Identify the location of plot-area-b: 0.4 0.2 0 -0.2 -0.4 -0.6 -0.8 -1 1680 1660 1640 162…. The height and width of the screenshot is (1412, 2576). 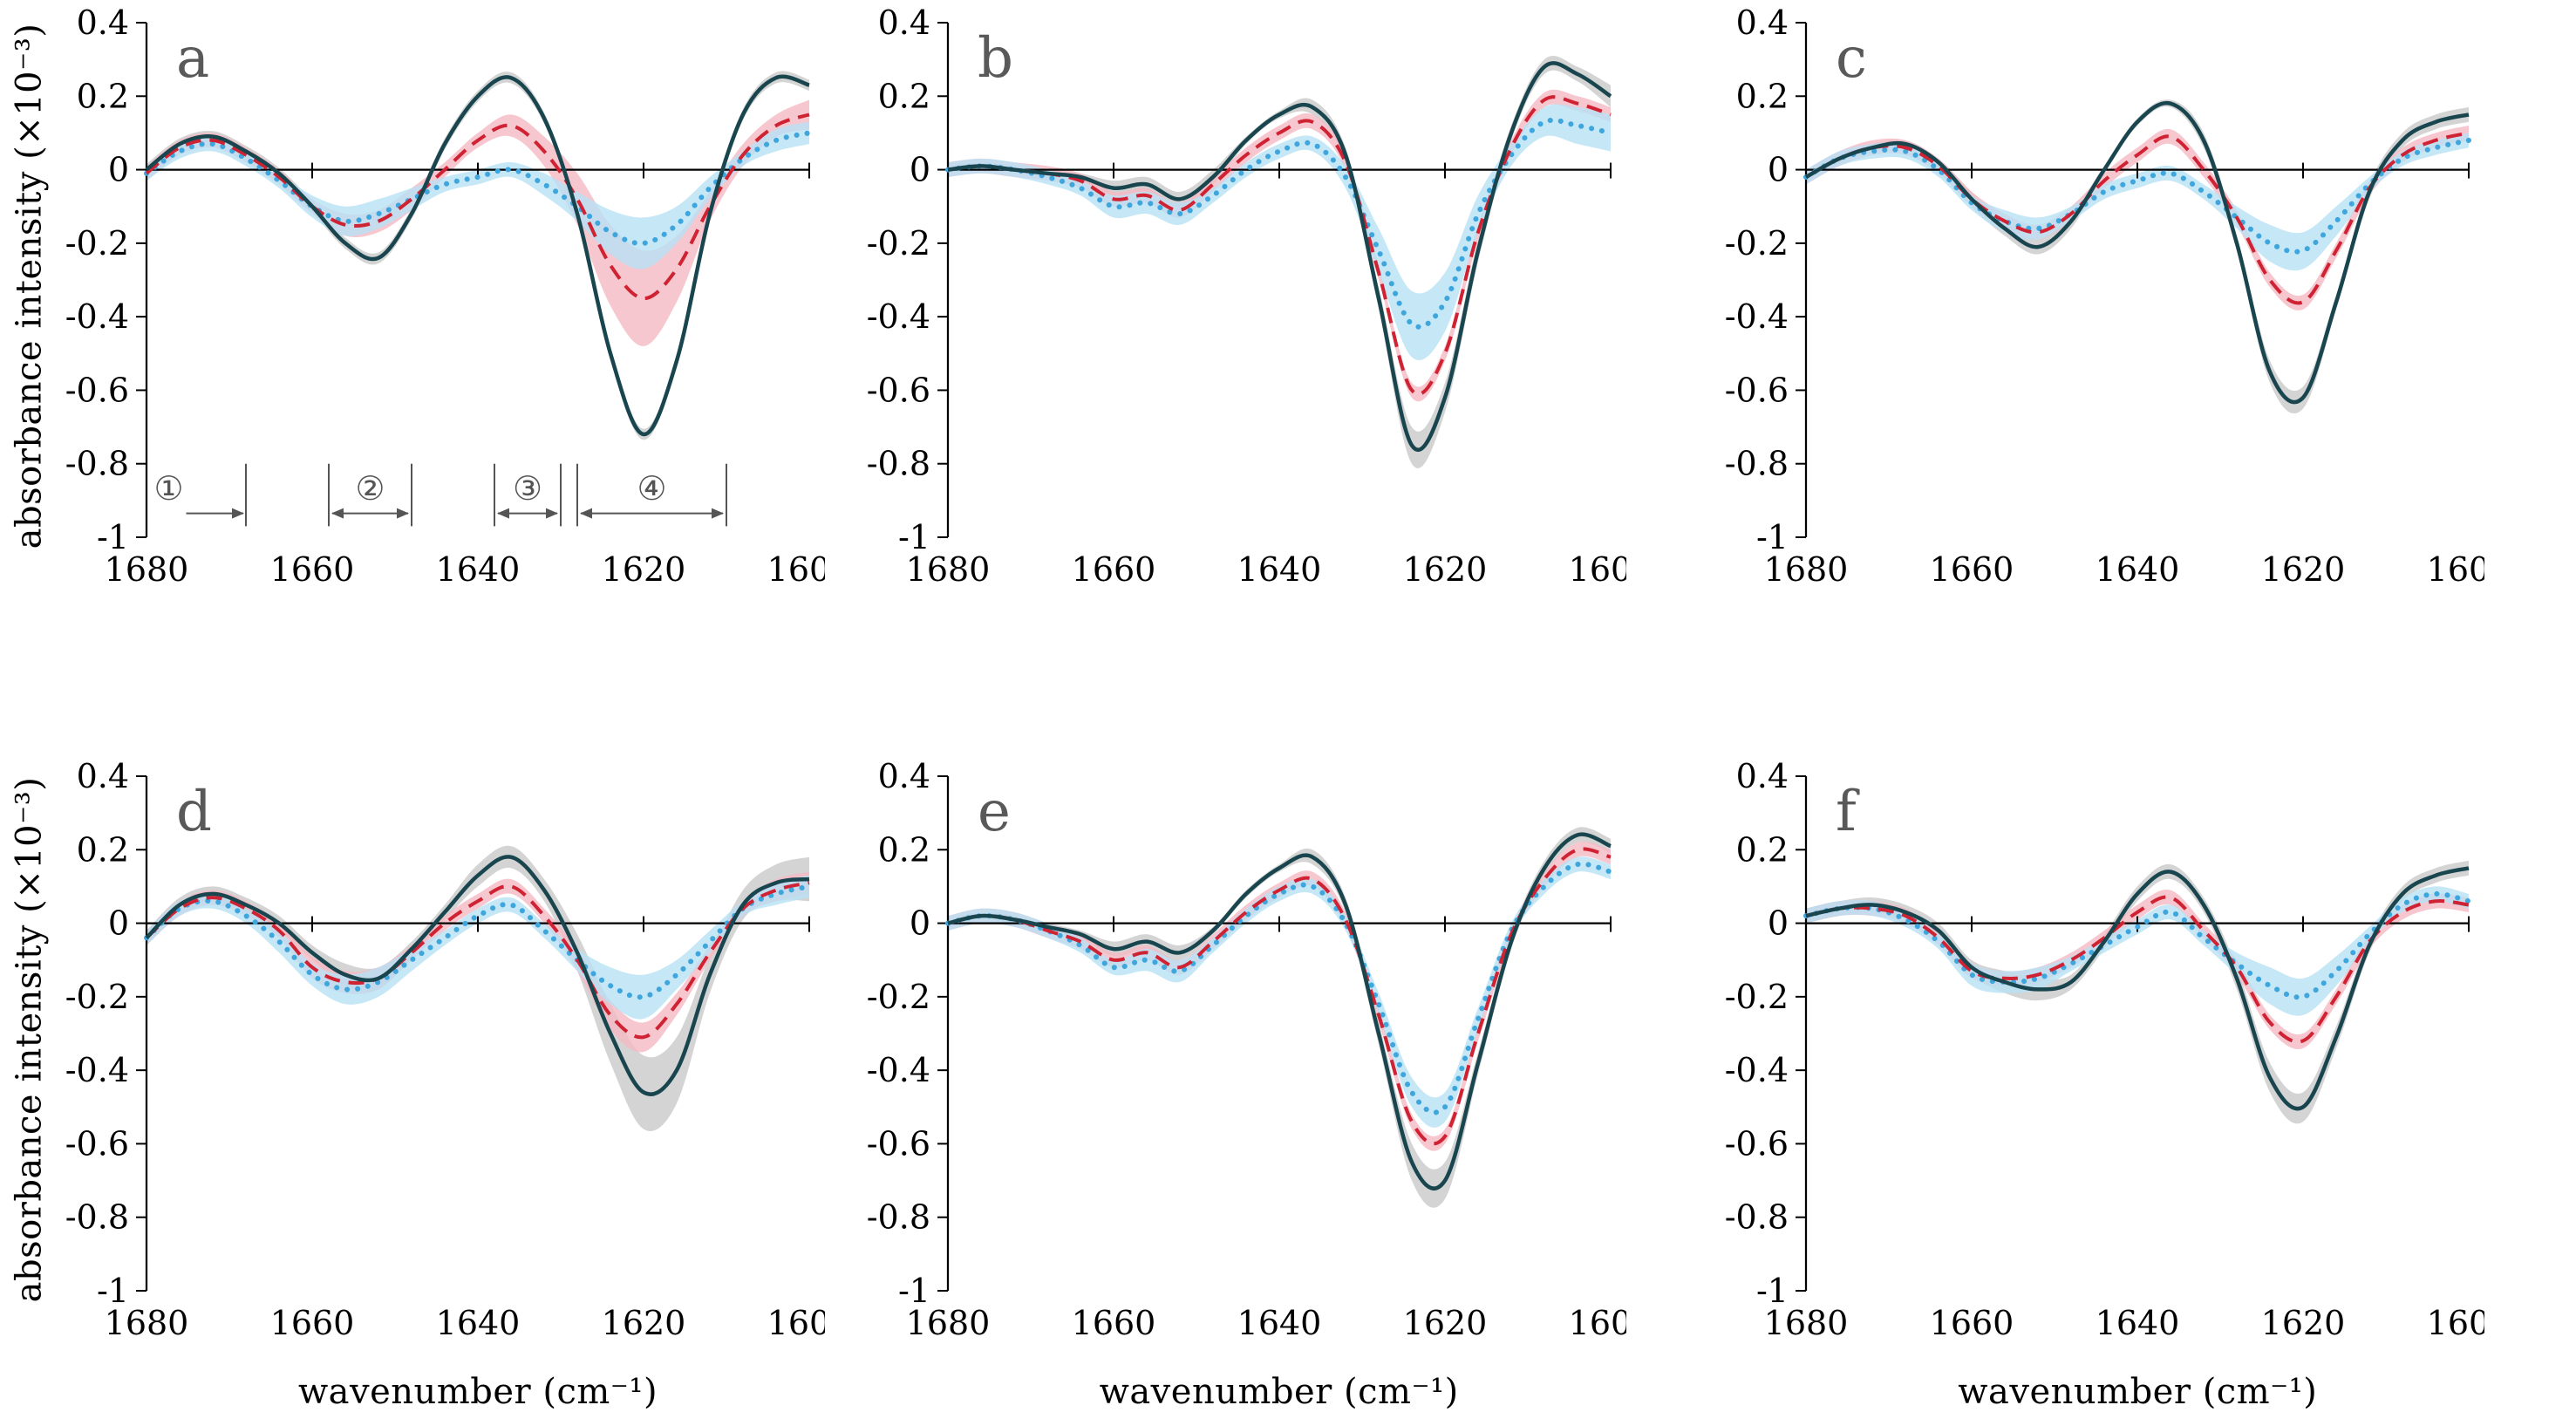
(1242, 314).